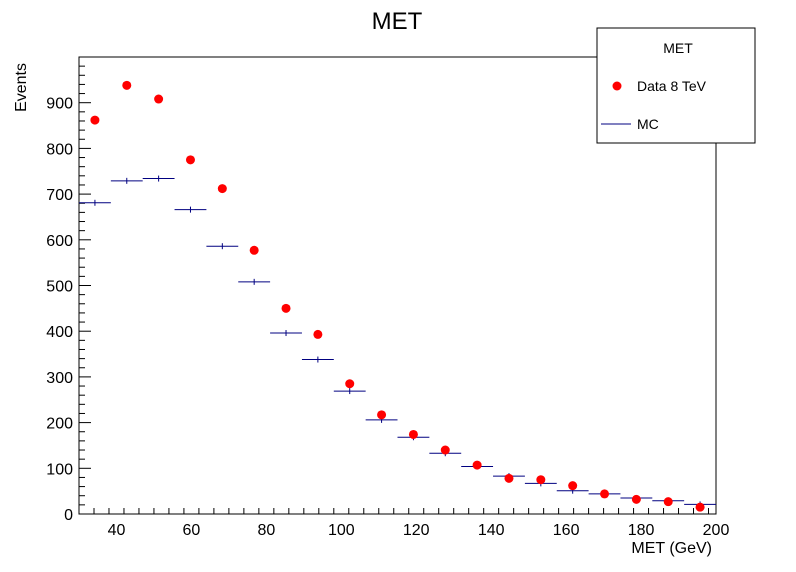 This screenshot has width=796, height=572. What do you see at coordinates (59, 241) in the screenshot?
I see `y-tick-label: 600` at bounding box center [59, 241].